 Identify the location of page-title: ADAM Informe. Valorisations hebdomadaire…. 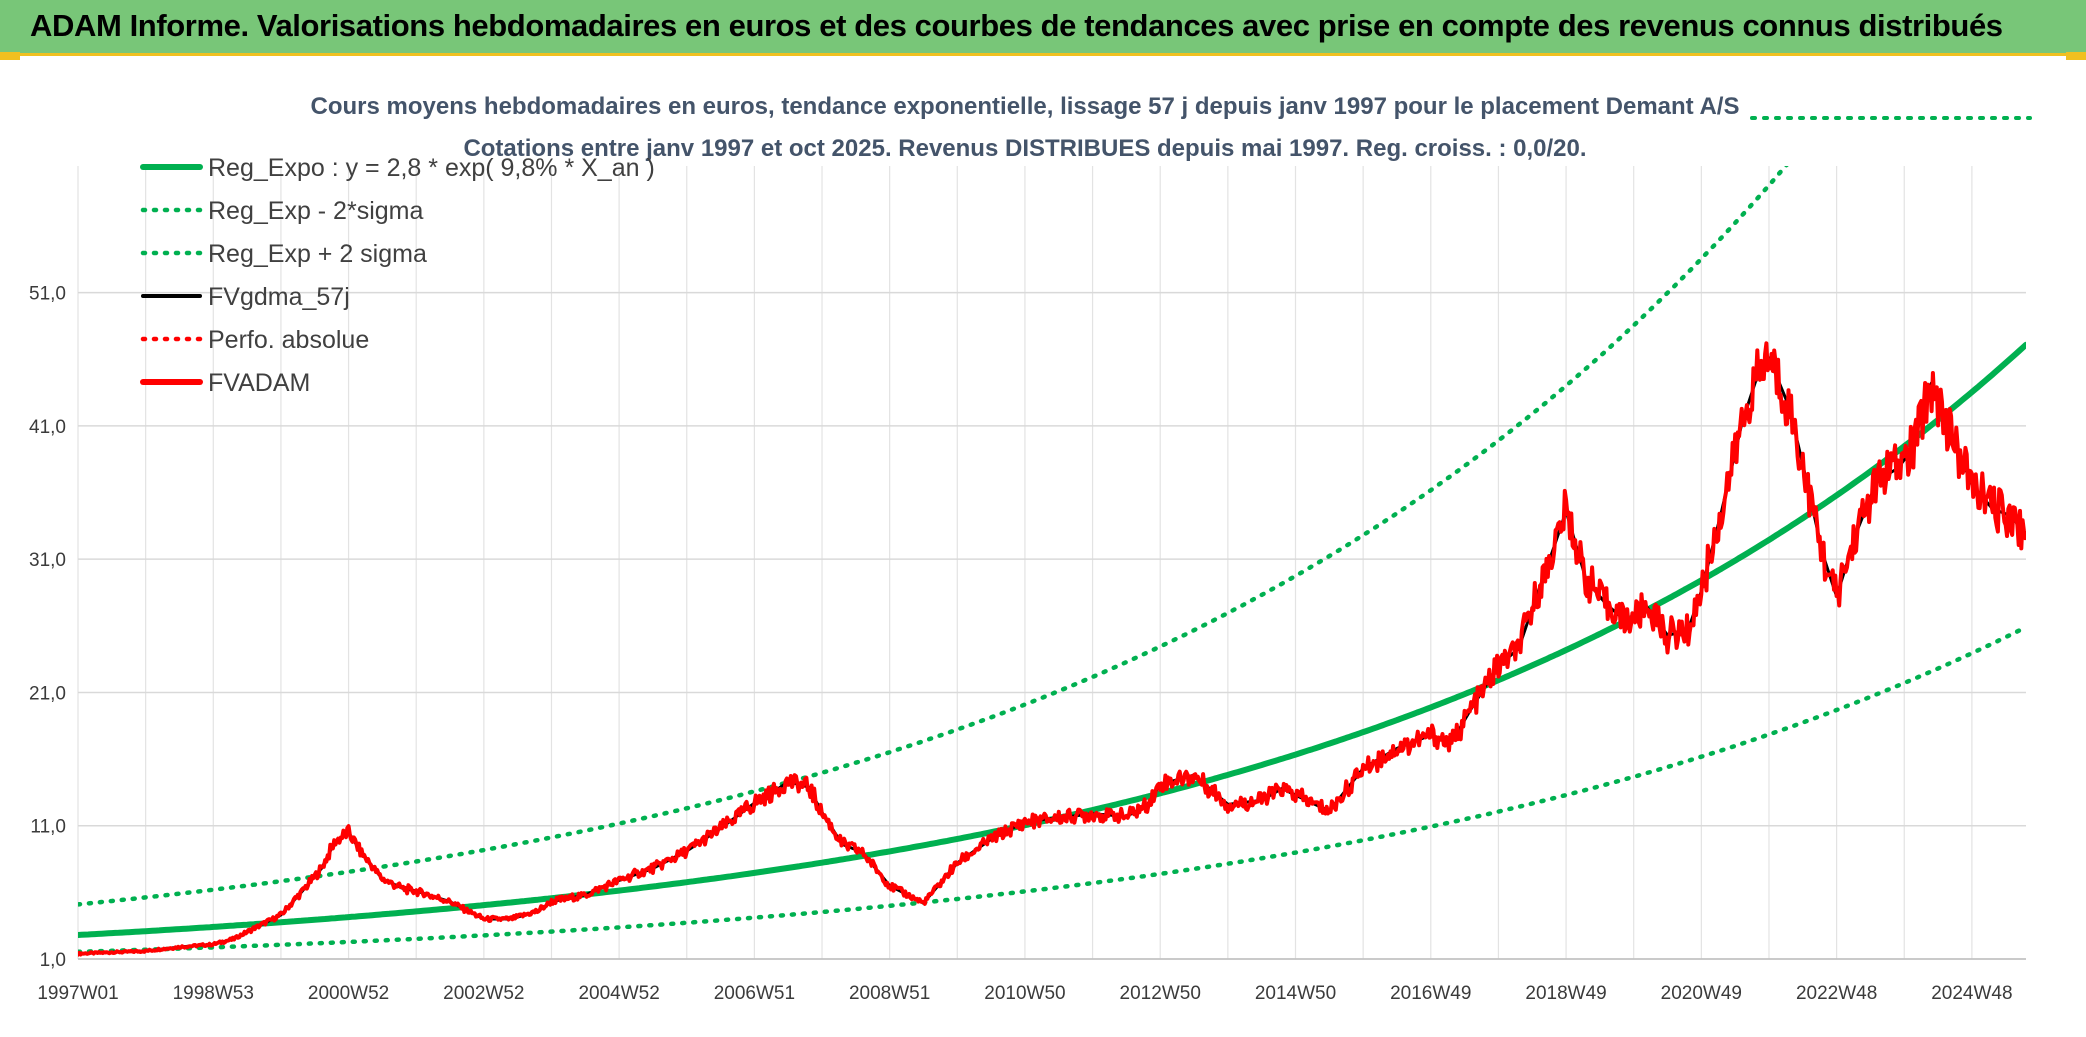
(1016, 25).